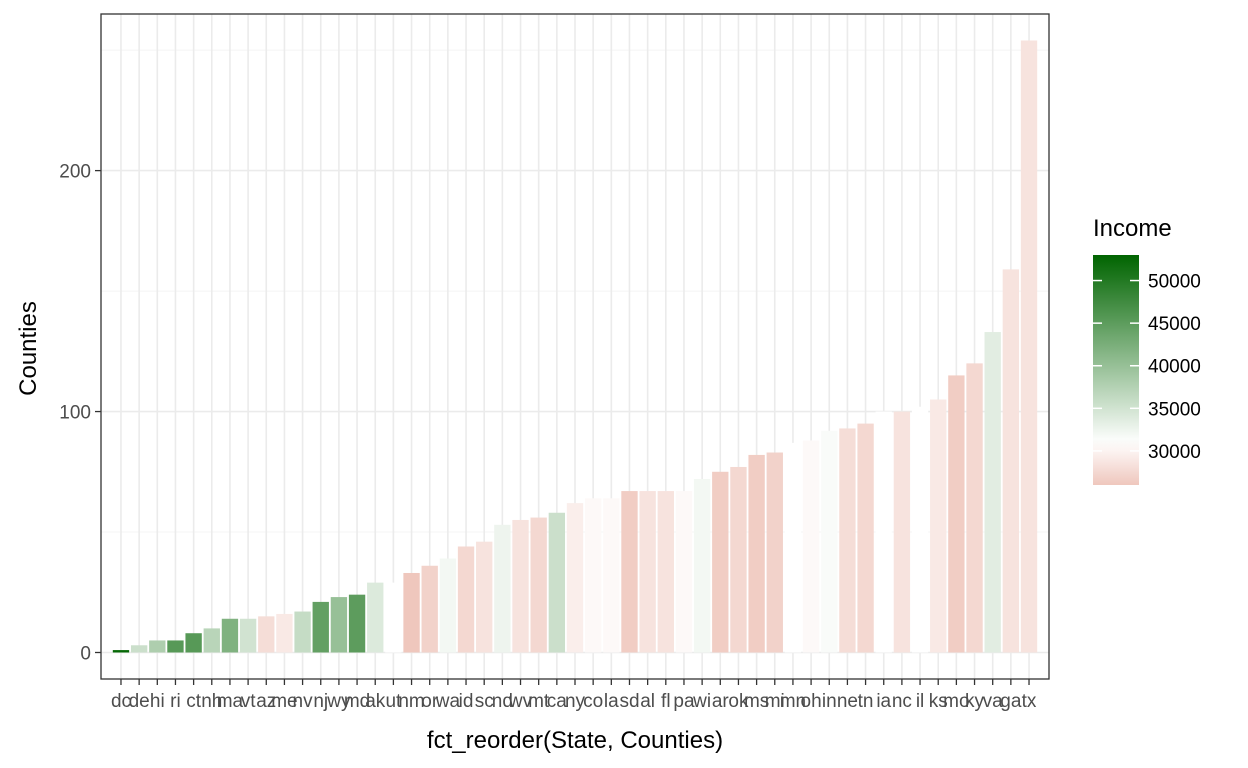 The image size is (1248, 768). Describe the element at coordinates (938, 701) in the screenshot. I see `x-tick-label-ks: ks` at that location.